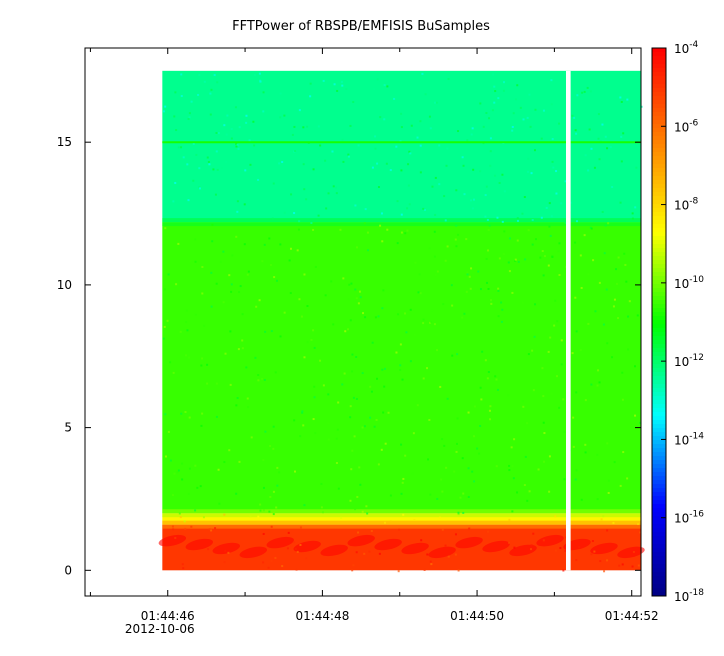  Describe the element at coordinates (160, 629) in the screenshot. I see `x-date-label: 2012-10-06` at that location.